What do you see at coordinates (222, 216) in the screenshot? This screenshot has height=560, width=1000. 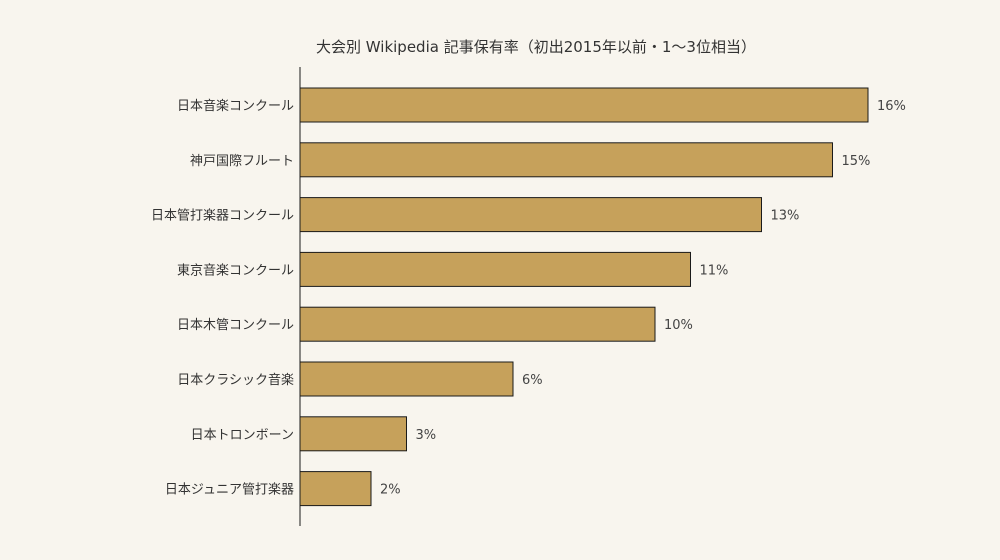 I see `category-label-3: 日本管打楽器コンクール` at bounding box center [222, 216].